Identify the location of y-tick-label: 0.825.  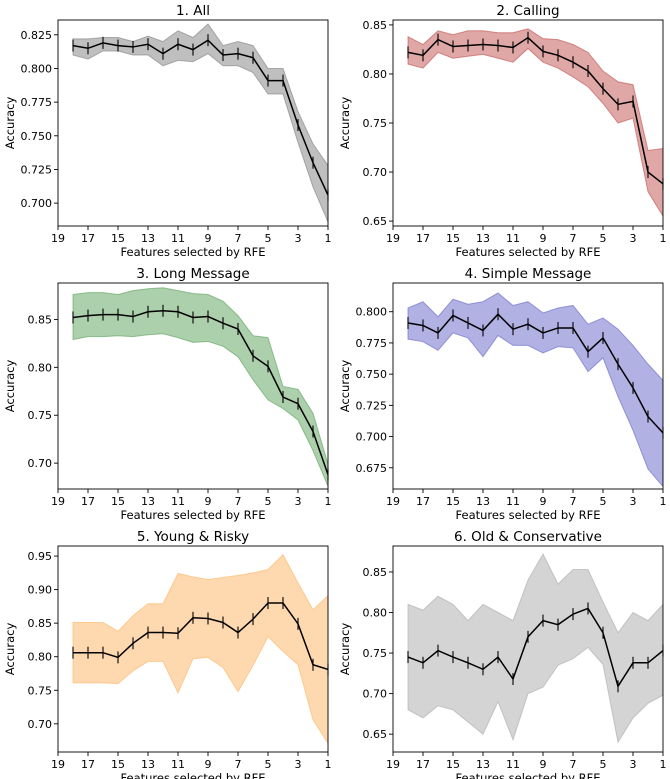
(37, 35).